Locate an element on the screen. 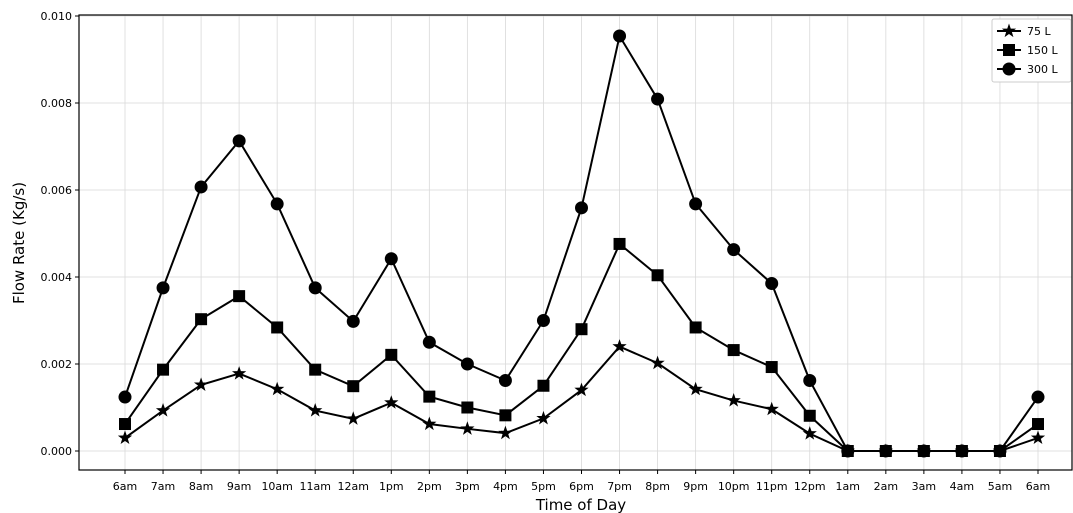  x-tick-label: 3pm is located at coordinates (467, 486).